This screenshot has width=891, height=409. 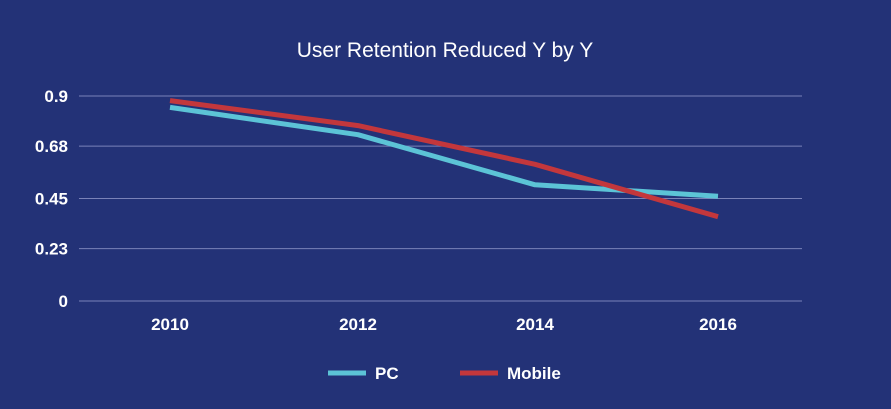 I want to click on x-tick-label: 2014, so click(x=535, y=324).